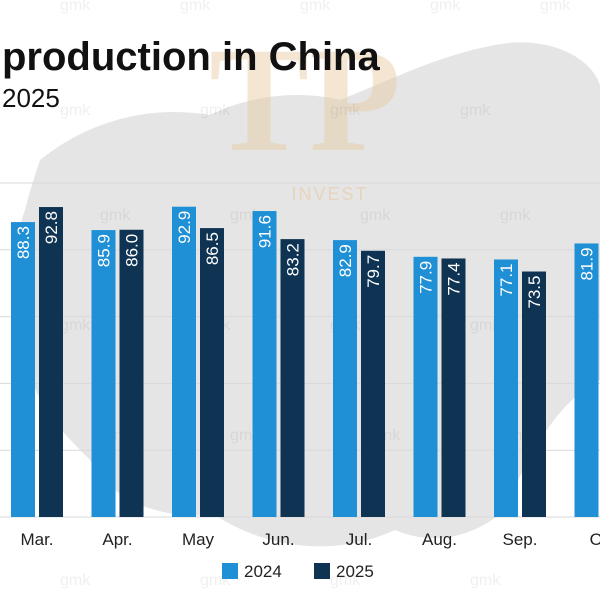 Image resolution: width=600 pixels, height=600 pixels. I want to click on x-tick-label: Apr., so click(117, 539).